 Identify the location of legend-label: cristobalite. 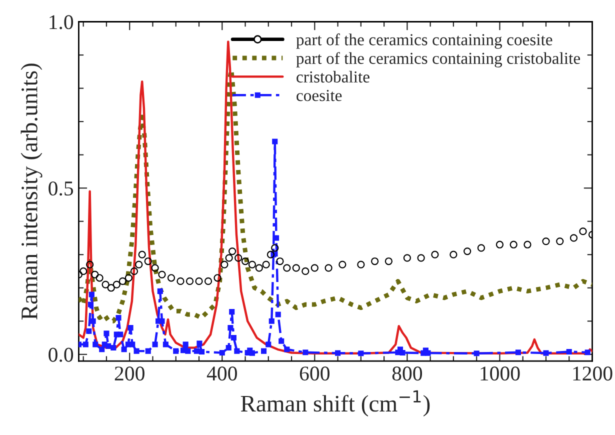
(333, 76).